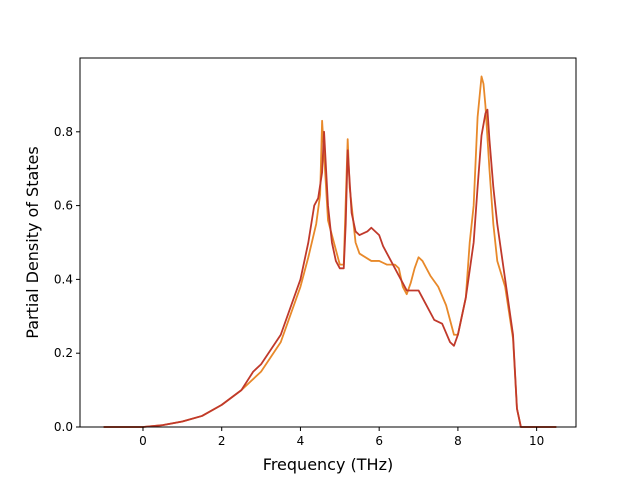  What do you see at coordinates (379, 441) in the screenshot?
I see `x-tick-label: 6` at bounding box center [379, 441].